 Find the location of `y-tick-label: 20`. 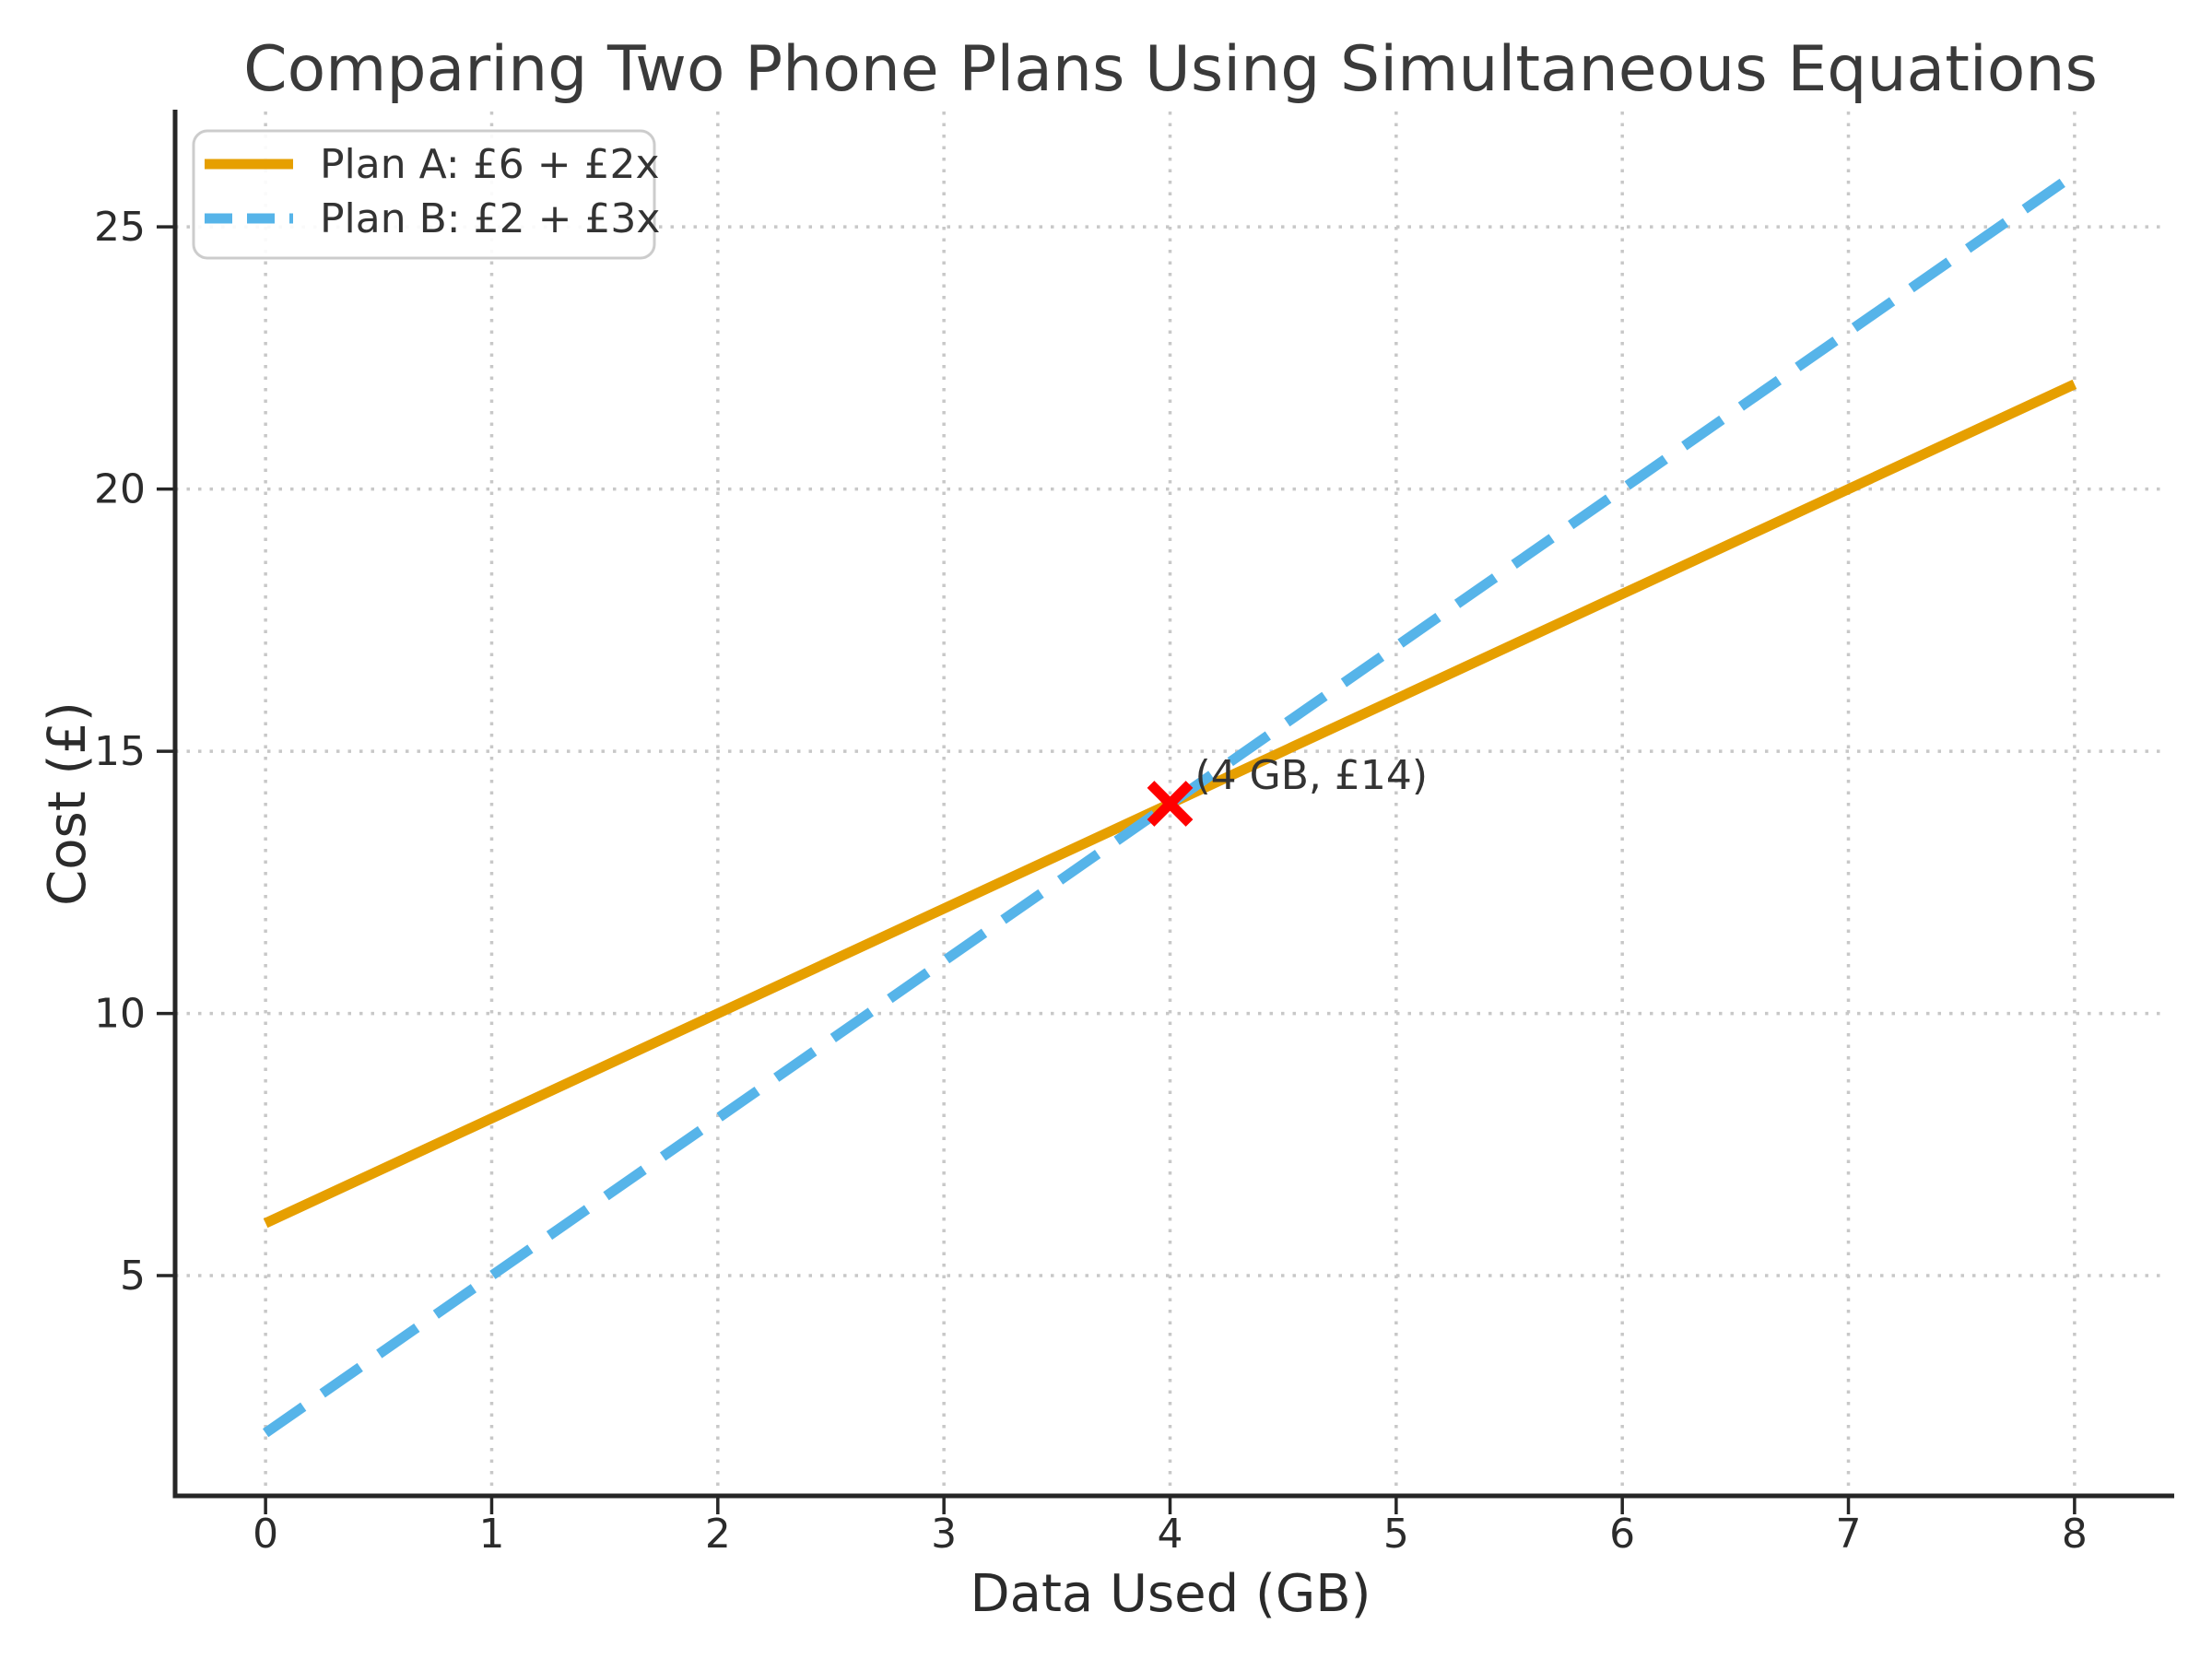

y-tick-label: 20 is located at coordinates (120, 489).